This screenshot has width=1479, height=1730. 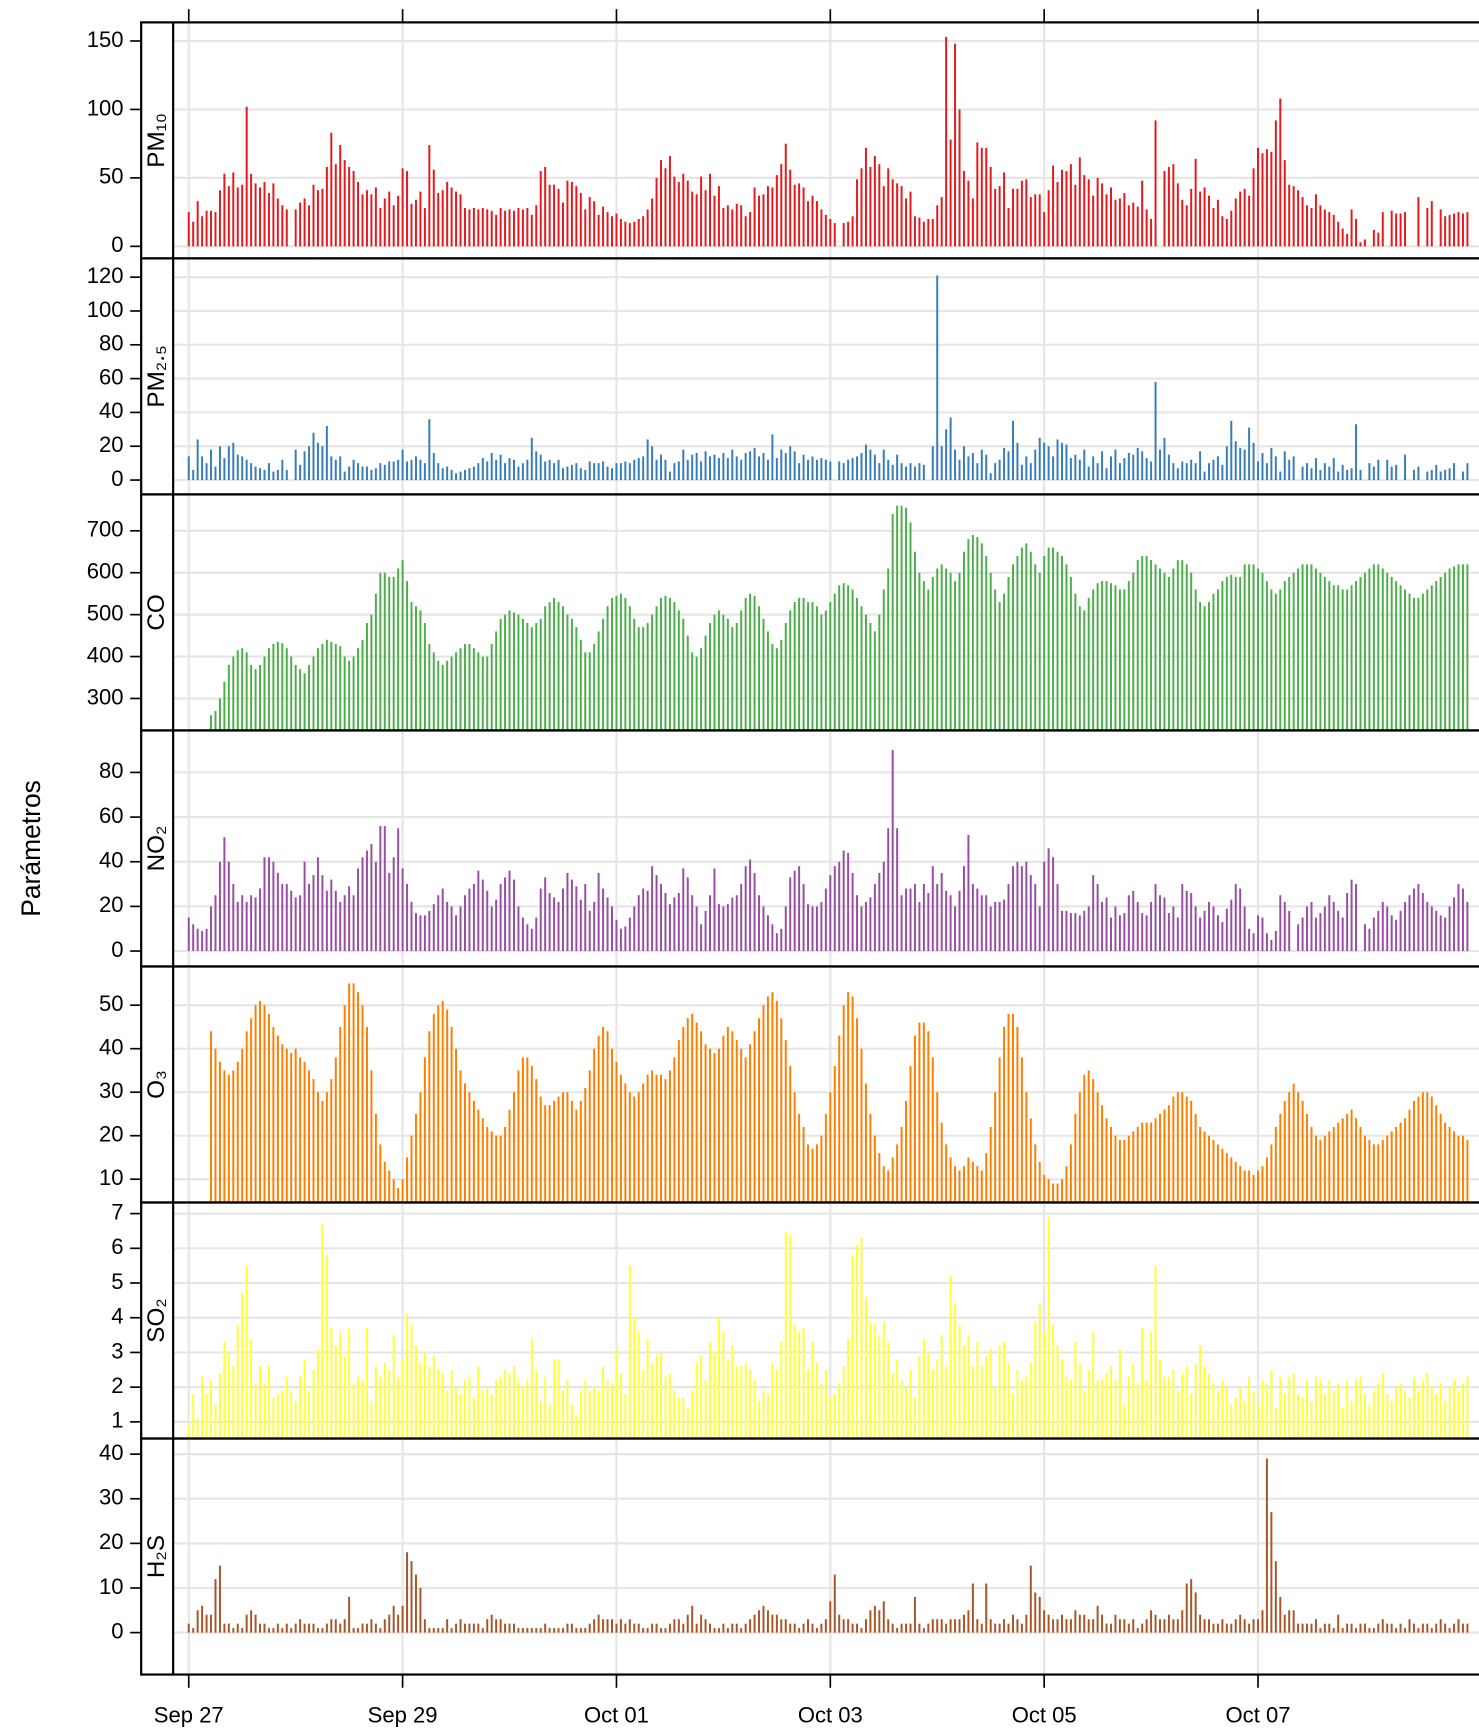 What do you see at coordinates (111, 815) in the screenshot?
I see `y-tick-label: 60` at bounding box center [111, 815].